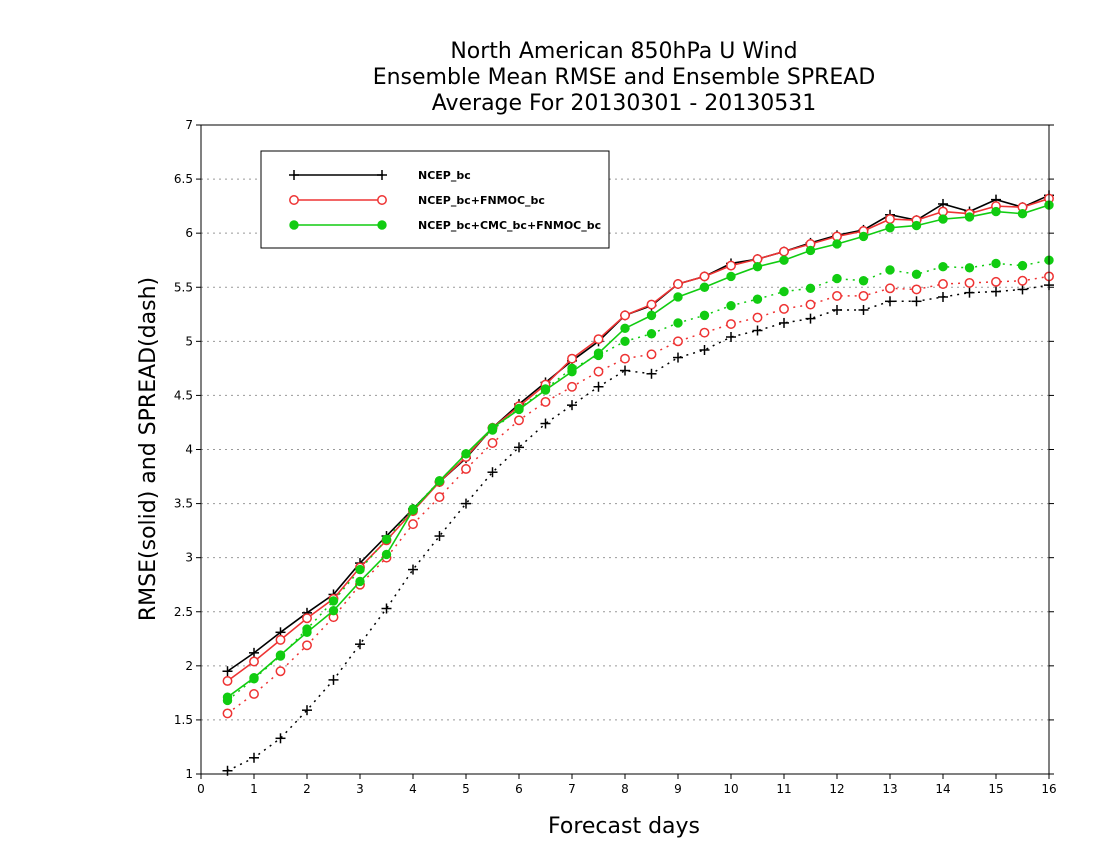  Describe the element at coordinates (623, 51) in the screenshot. I see `title-line-1: North American 850hPa U Wind` at that location.